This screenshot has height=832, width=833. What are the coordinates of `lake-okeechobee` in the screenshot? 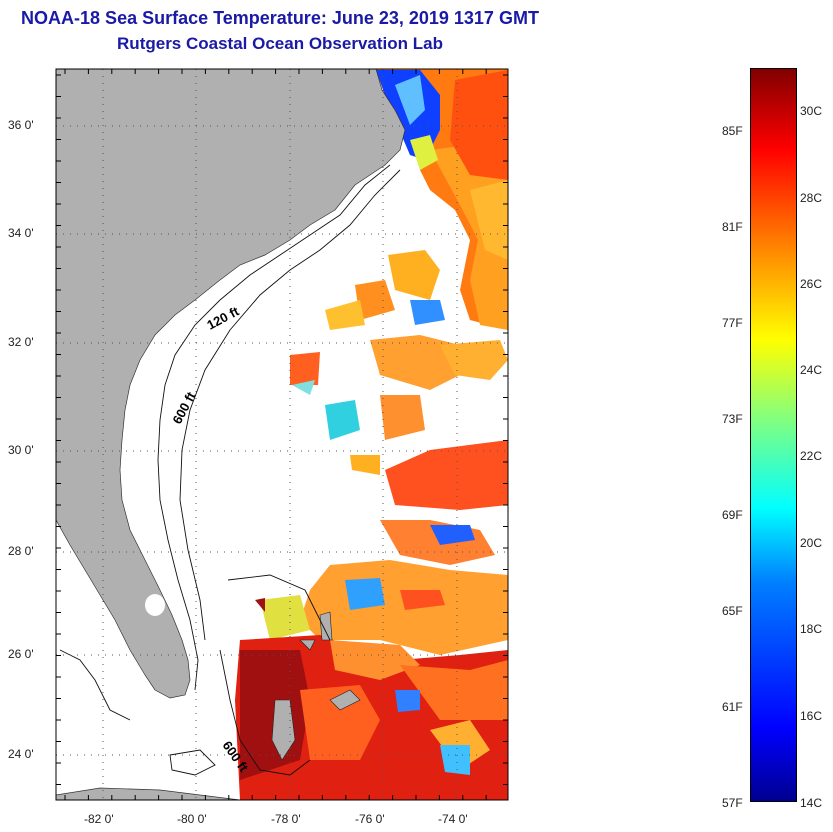 It's located at (155, 605).